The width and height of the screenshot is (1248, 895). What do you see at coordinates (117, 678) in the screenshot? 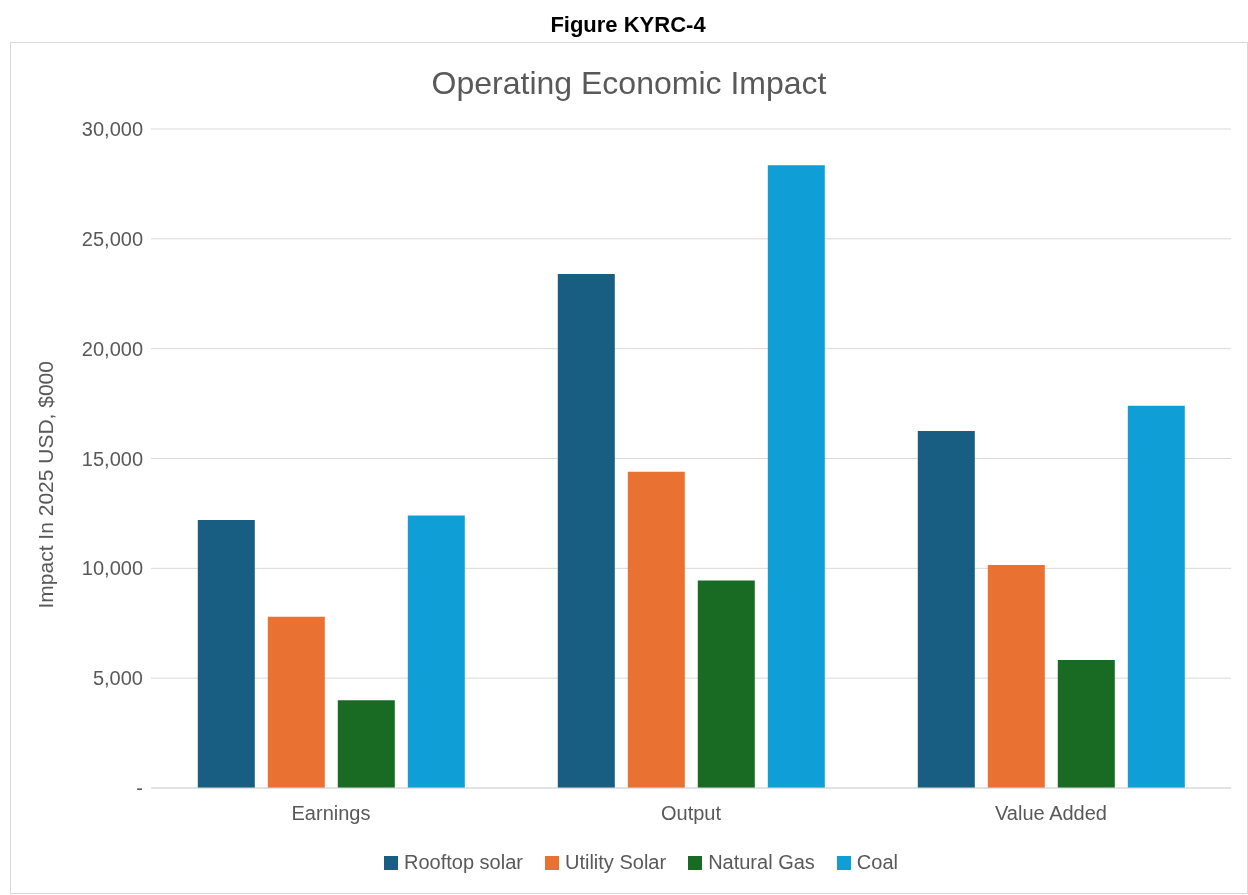
I see `y-tick-label: 5,000` at bounding box center [117, 678].